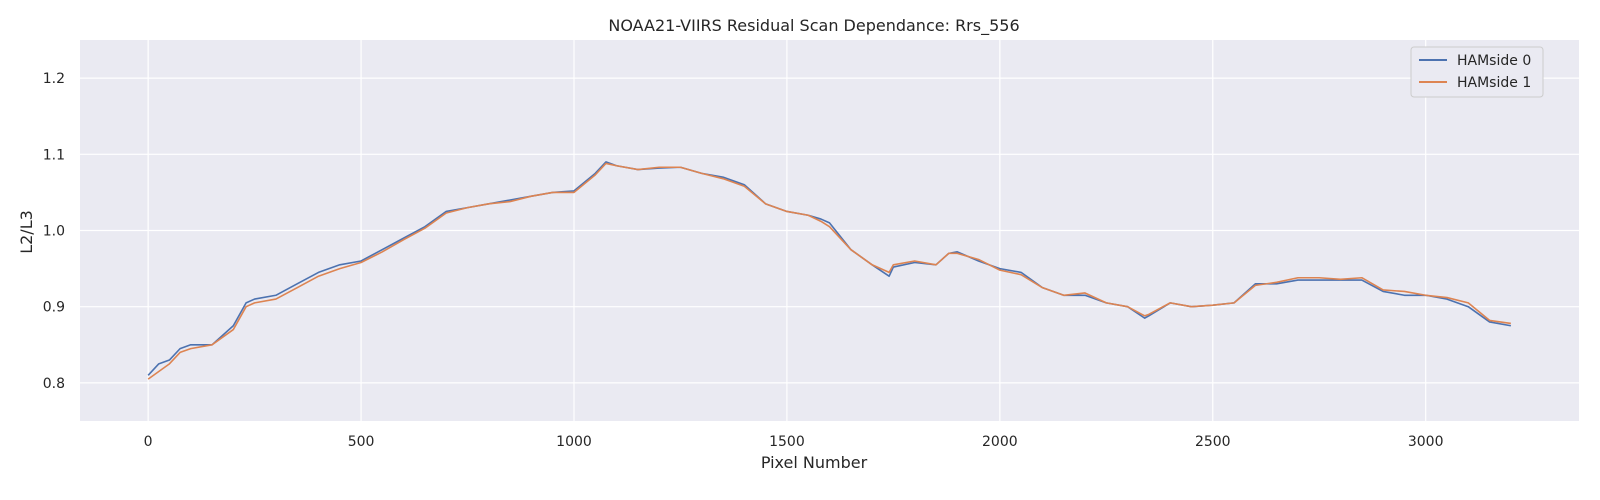 This screenshot has height=500, width=1600. What do you see at coordinates (814, 462) in the screenshot?
I see `x-axis-label: Pixel Number` at bounding box center [814, 462].